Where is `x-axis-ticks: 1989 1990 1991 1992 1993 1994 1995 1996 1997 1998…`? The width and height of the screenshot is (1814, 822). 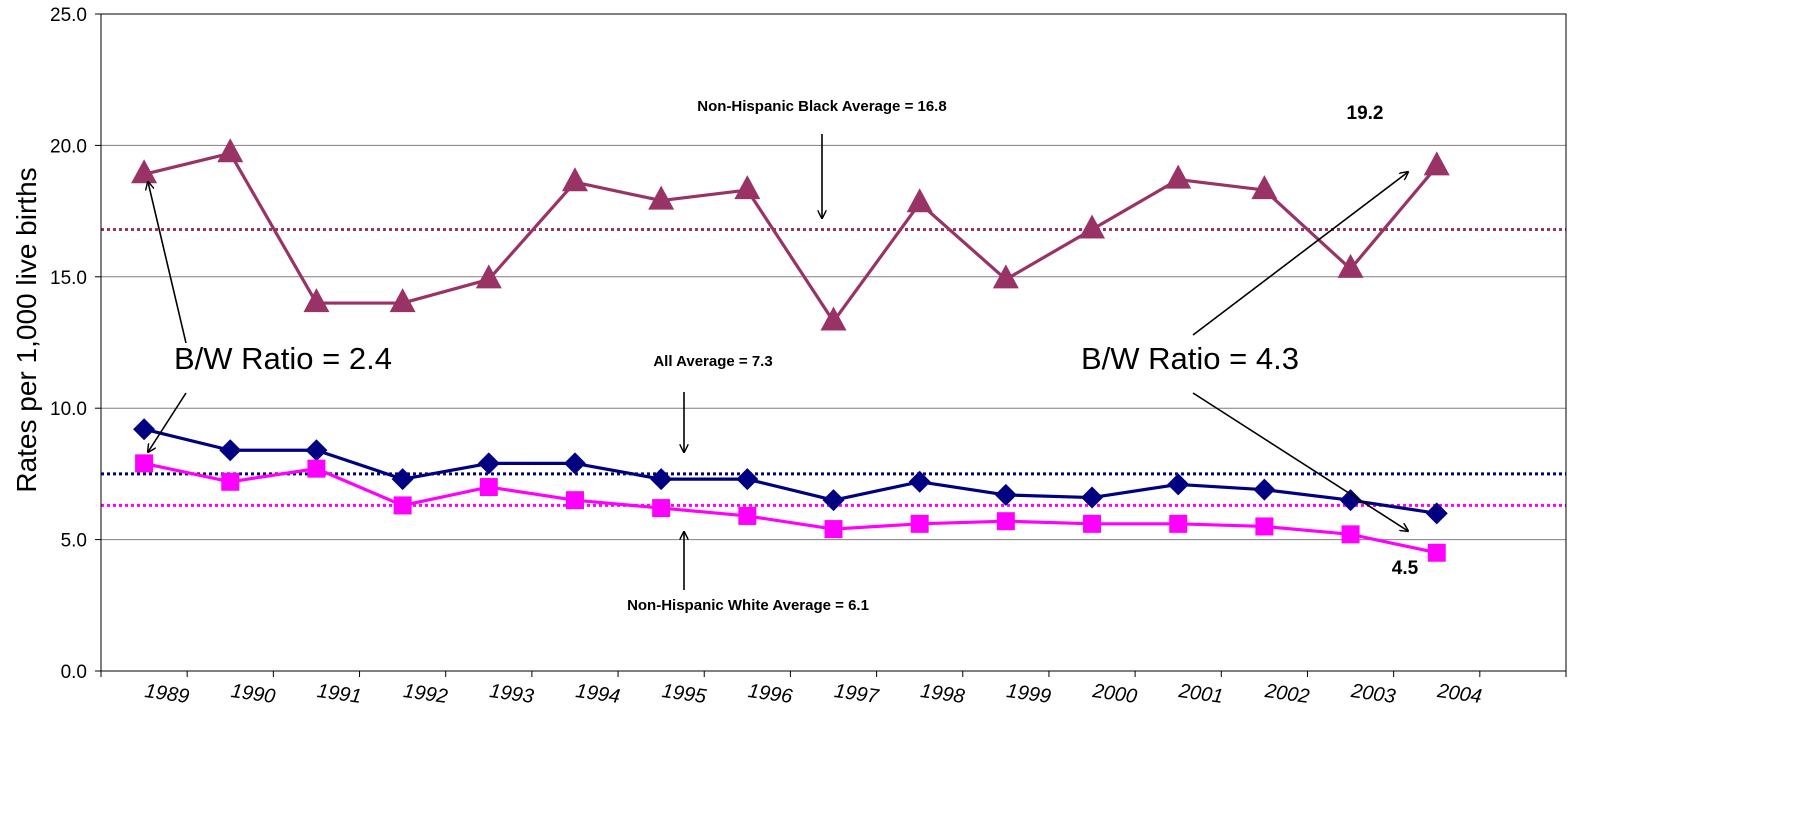 x-axis-ticks: 1989 1990 1991 1992 1993 1994 1995 1996 1997 1998… is located at coordinates (833, 689).